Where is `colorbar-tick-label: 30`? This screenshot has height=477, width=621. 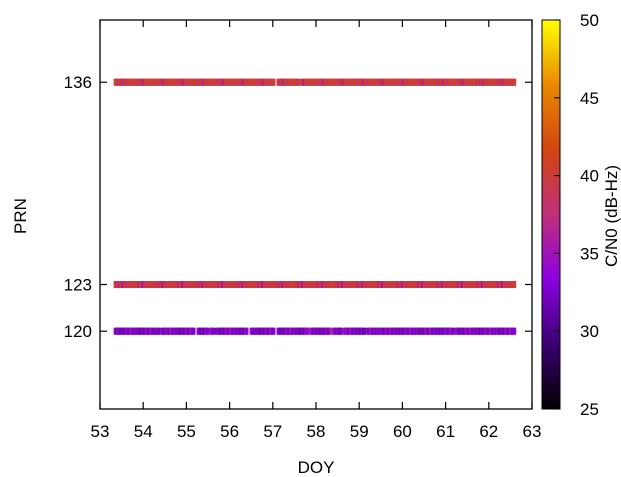 colorbar-tick-label: 30 is located at coordinates (589, 331).